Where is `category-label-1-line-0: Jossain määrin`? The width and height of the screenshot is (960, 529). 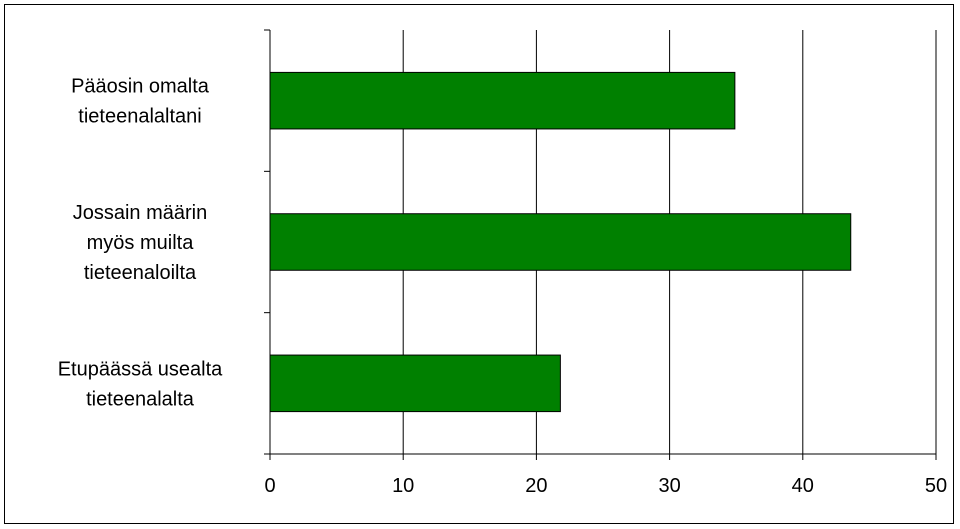 category-label-1-line-0: Jossain määrin is located at coordinates (140, 213).